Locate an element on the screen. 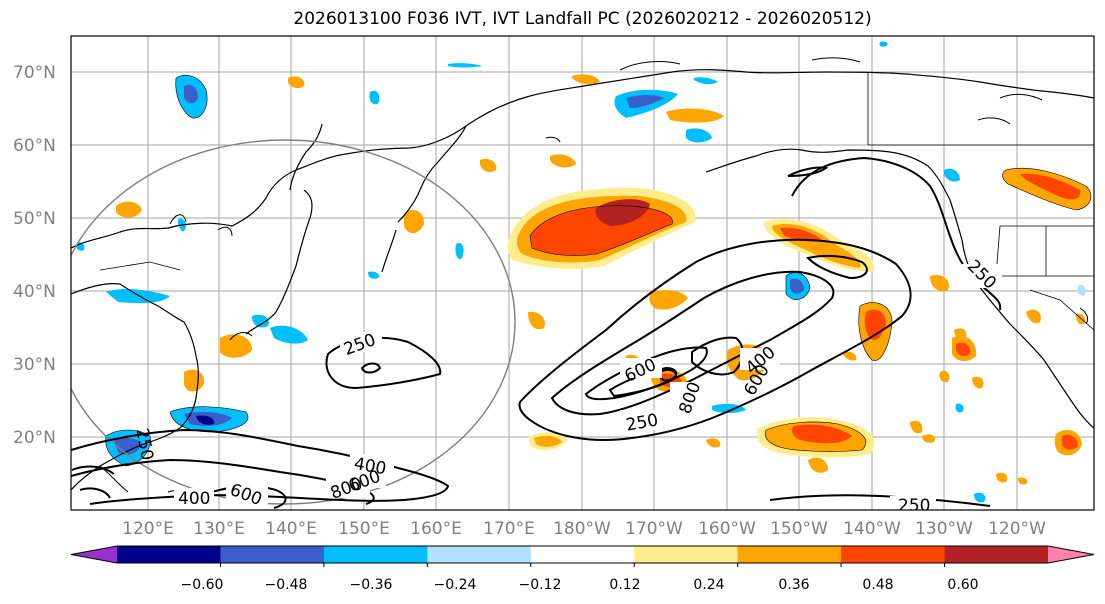 This screenshot has width=1105, height=604. contour-label: 250 is located at coordinates (914, 506).